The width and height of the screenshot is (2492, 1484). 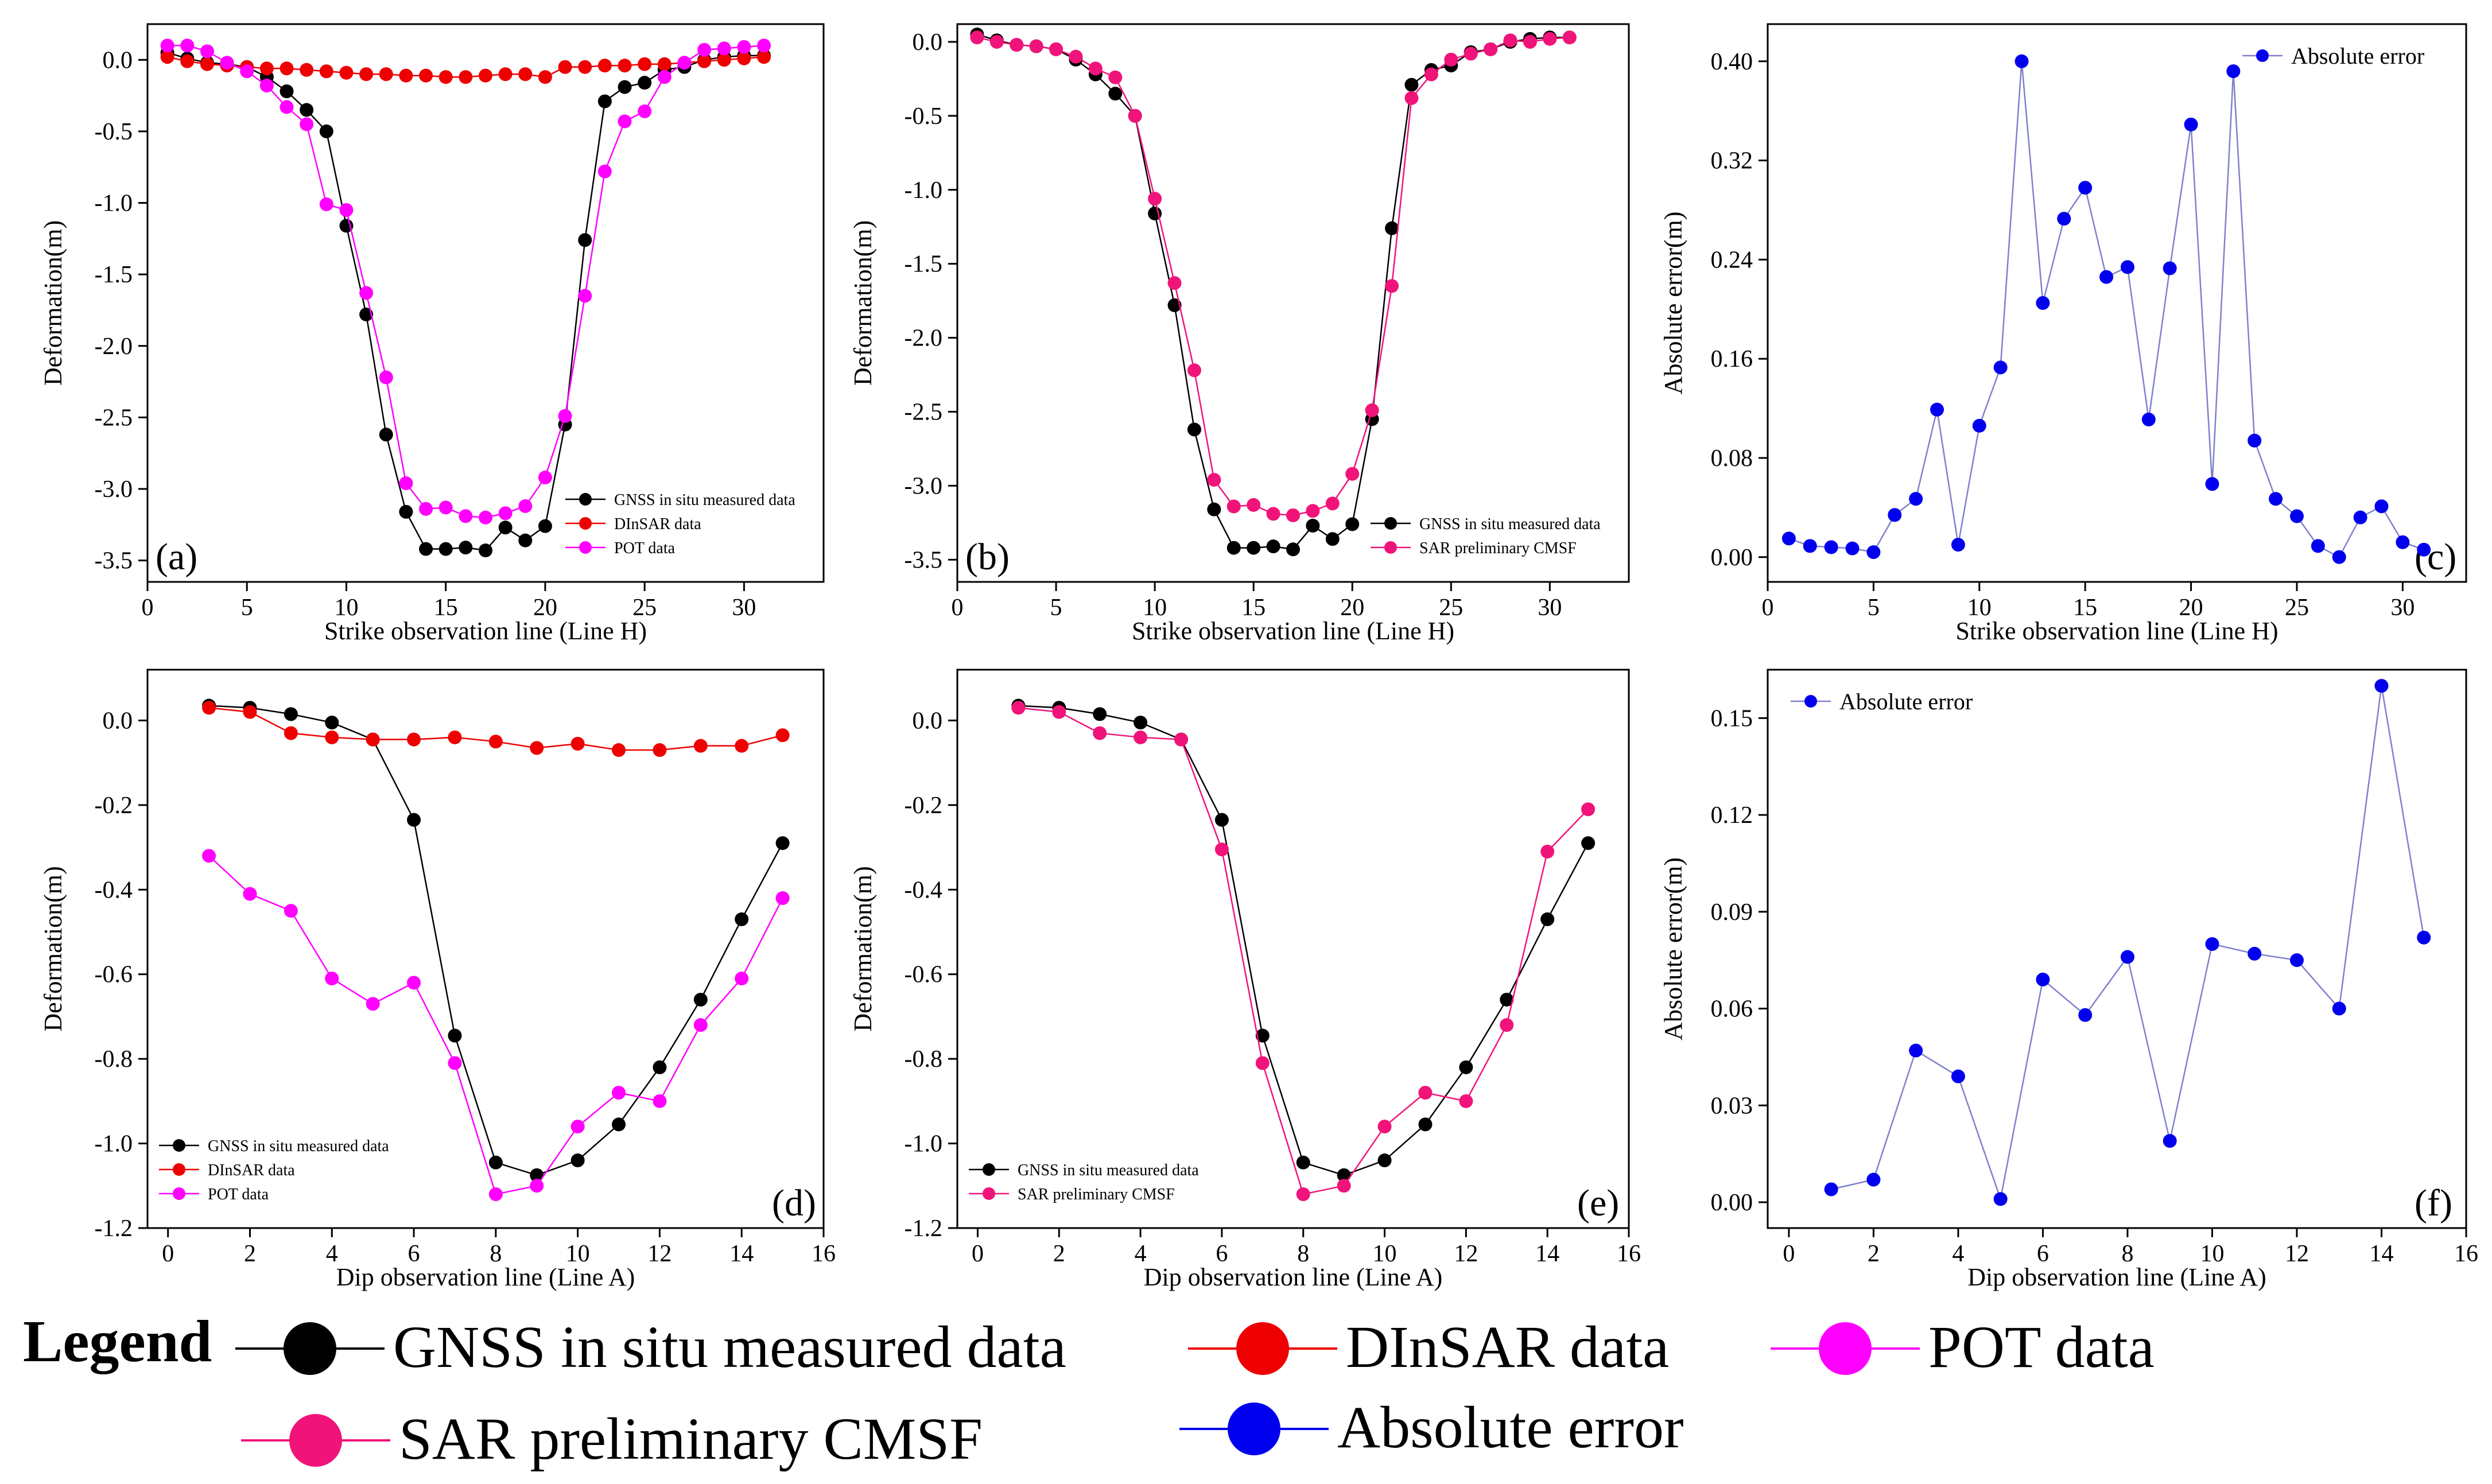 What do you see at coordinates (2116, 1277) in the screenshot?
I see `x-axis-label: Dip observation line (Line A)` at bounding box center [2116, 1277].